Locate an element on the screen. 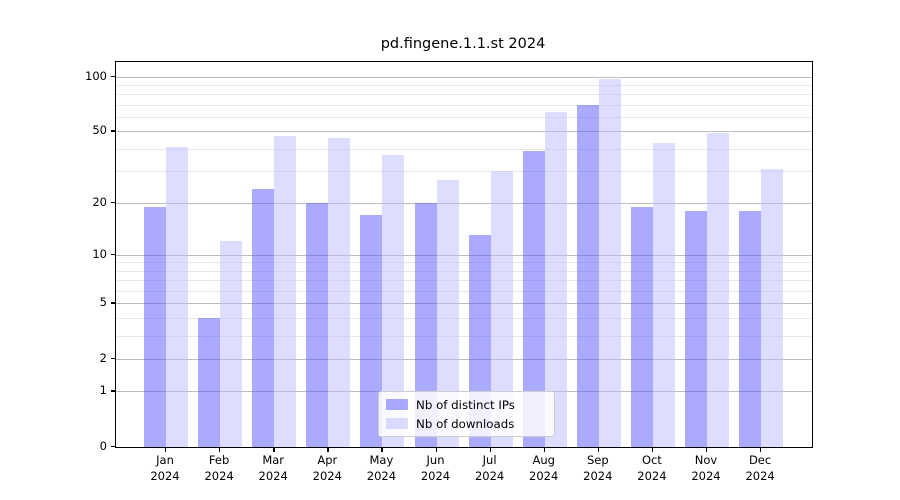 The image size is (900, 500). legend: Nb of distinct IPs Nb of downloads is located at coordinates (466, 414).